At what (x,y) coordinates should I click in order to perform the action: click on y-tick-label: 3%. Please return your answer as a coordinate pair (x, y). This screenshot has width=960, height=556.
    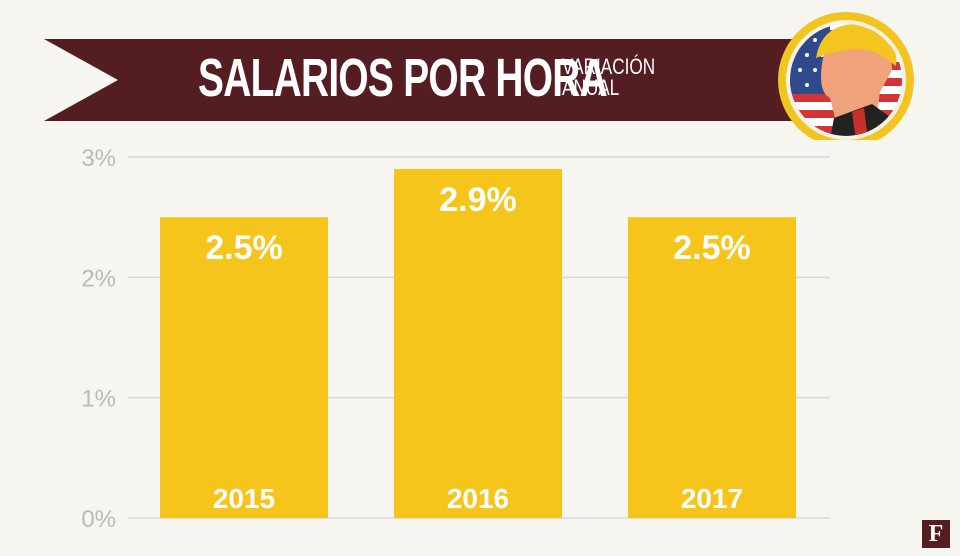
    Looking at the image, I should click on (98, 158).